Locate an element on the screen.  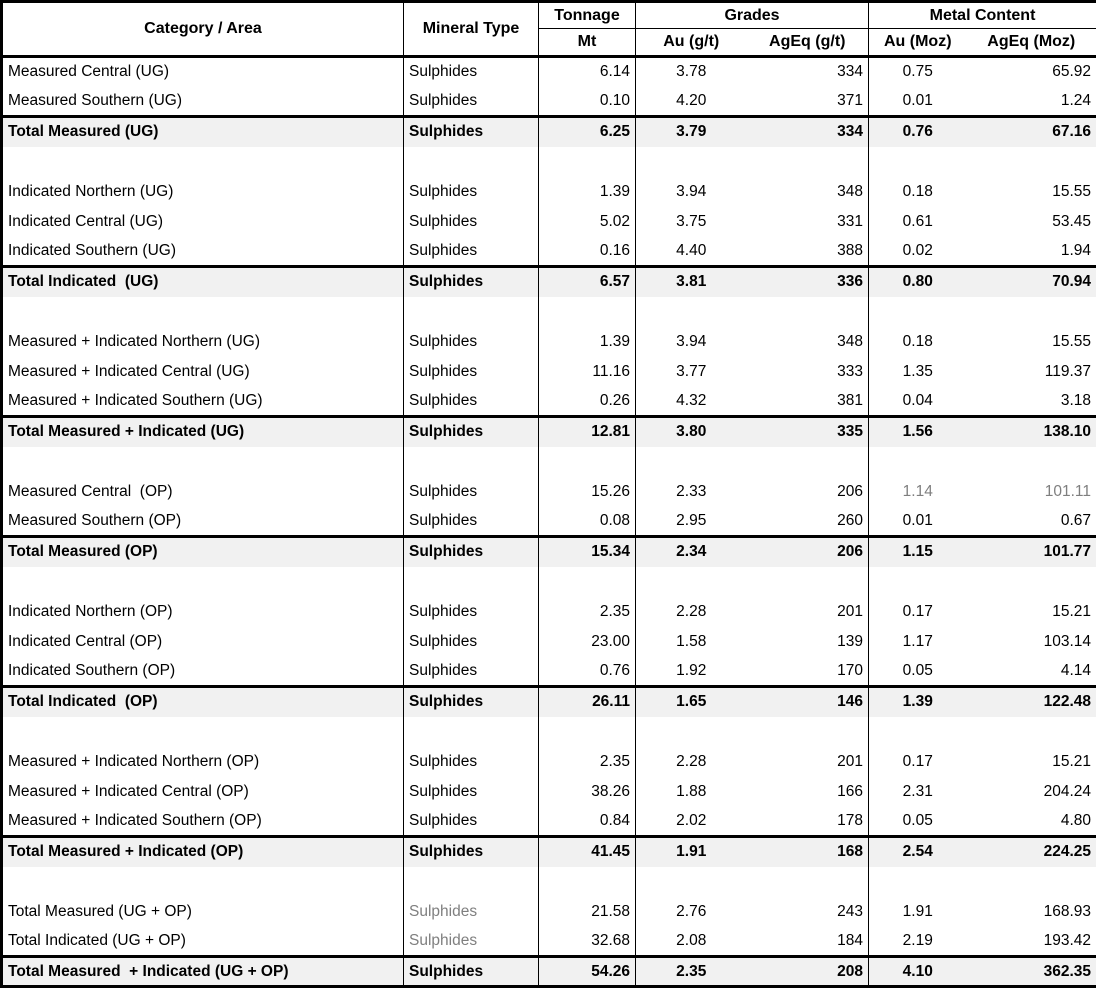
cell-tonnage: 26.11 is located at coordinates (587, 701).